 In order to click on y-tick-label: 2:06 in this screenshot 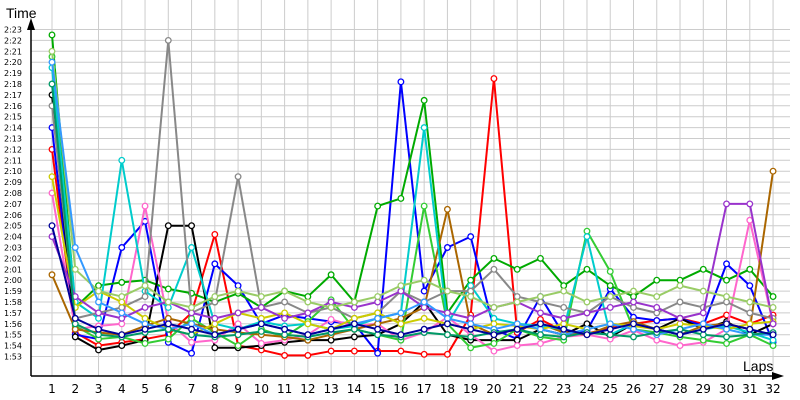, I will do `click(13, 215)`.